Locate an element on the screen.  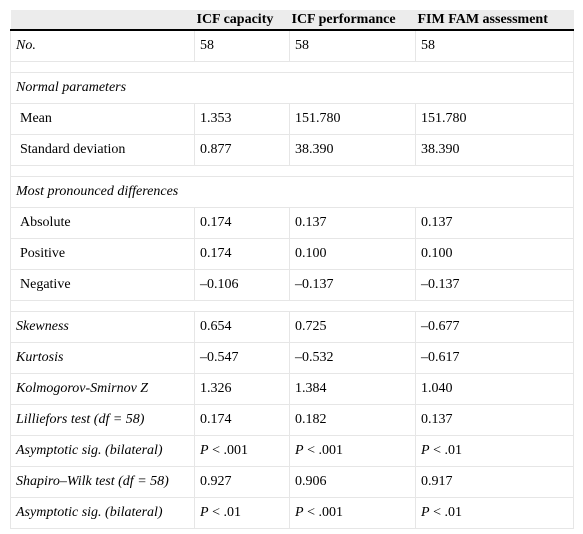
cell-value: –0.547 is located at coordinates (242, 358).